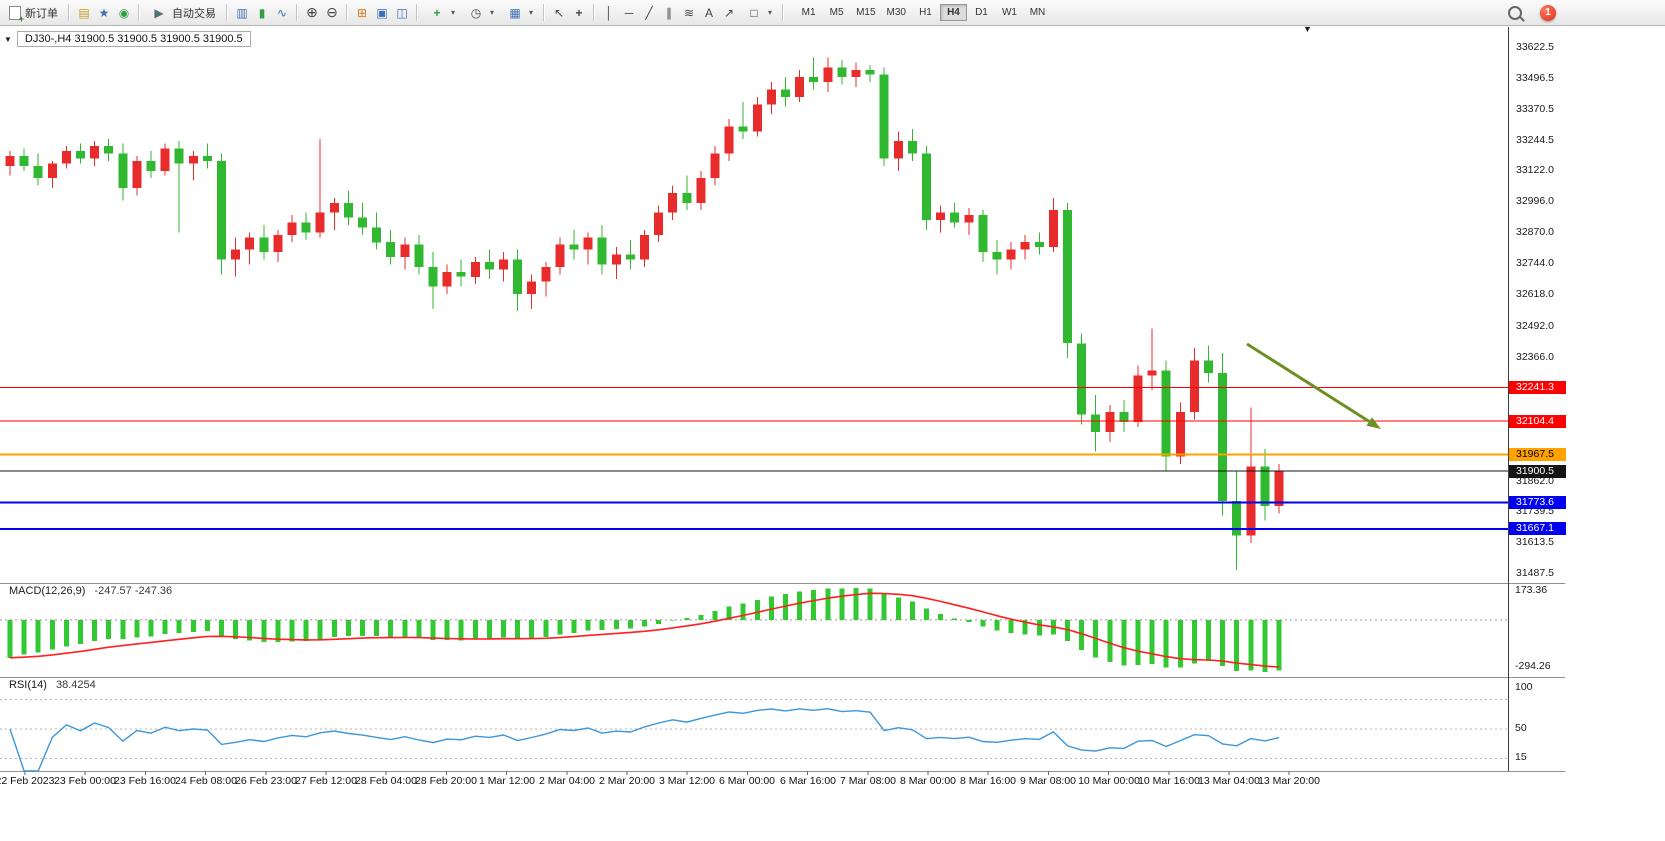  What do you see at coordinates (896, 12) in the screenshot?
I see `timeframe-button-m30: M30` at bounding box center [896, 12].